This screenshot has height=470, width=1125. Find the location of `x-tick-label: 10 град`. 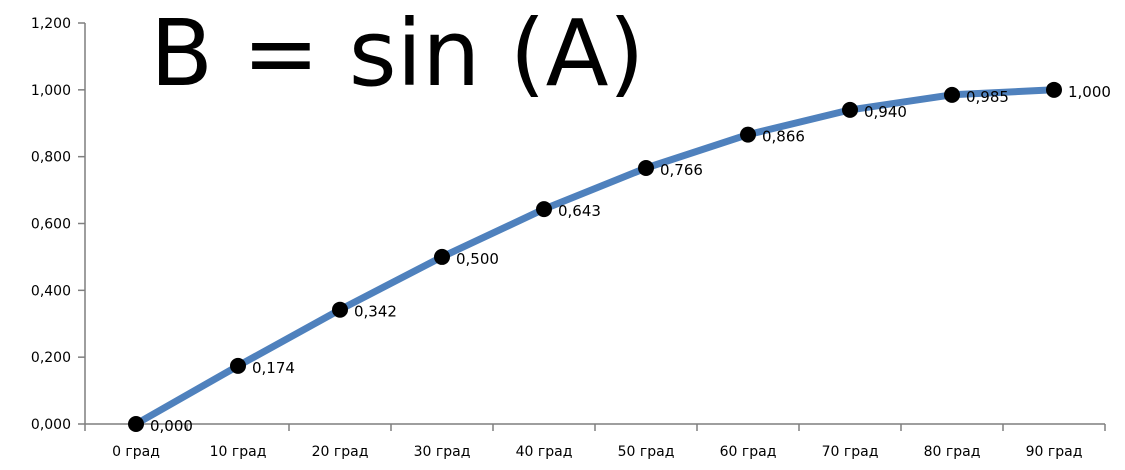

x-tick-label: 10 град is located at coordinates (238, 452).